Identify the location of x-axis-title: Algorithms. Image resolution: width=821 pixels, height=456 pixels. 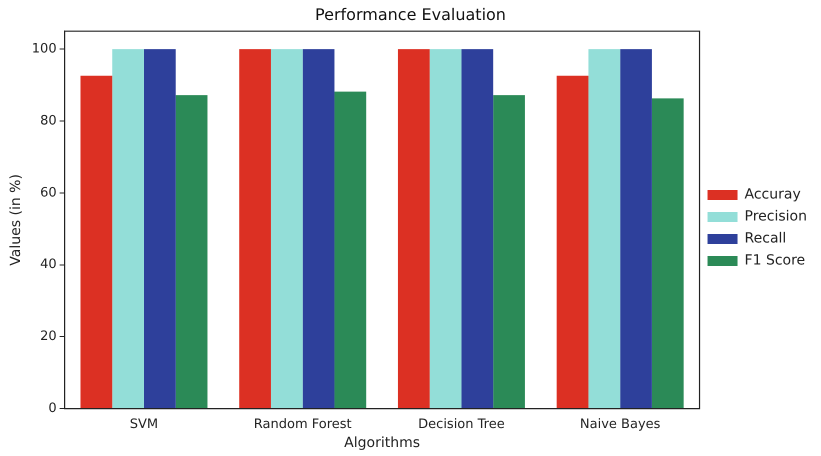
(382, 443).